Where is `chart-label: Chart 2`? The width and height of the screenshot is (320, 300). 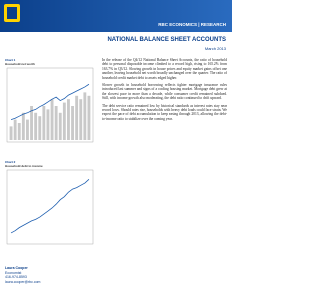 chart-label: Chart 2 is located at coordinates (10, 162).